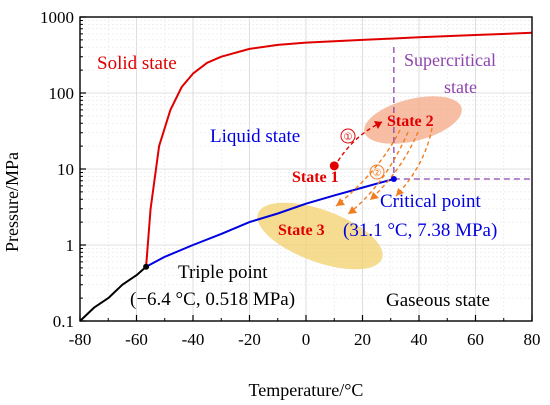 The width and height of the screenshot is (550, 405). What do you see at coordinates (306, 390) in the screenshot?
I see `x-axis-label: Temperature/°C` at bounding box center [306, 390].